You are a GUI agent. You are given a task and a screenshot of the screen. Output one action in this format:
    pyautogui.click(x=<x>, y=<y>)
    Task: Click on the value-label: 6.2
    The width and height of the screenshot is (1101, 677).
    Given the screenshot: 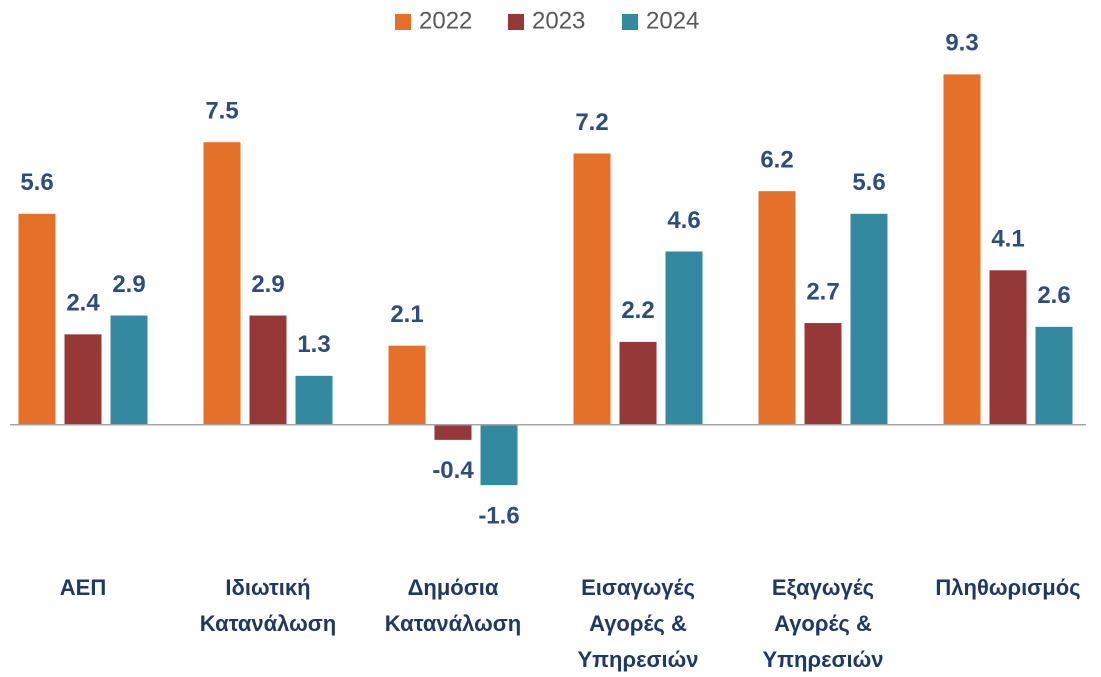 What is the action you would take?
    pyautogui.click(x=776, y=160)
    